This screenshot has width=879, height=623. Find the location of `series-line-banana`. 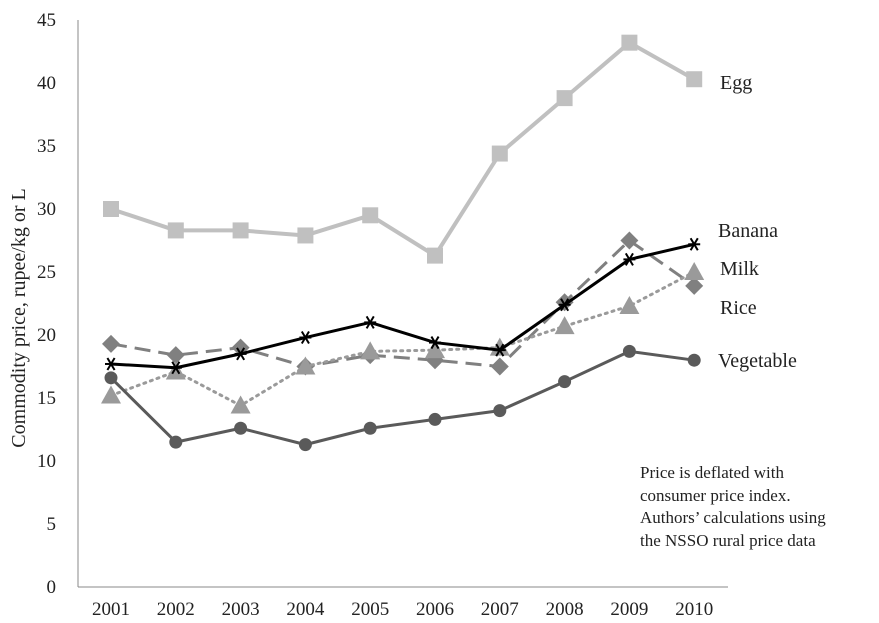

series-line-banana is located at coordinates (402, 306).